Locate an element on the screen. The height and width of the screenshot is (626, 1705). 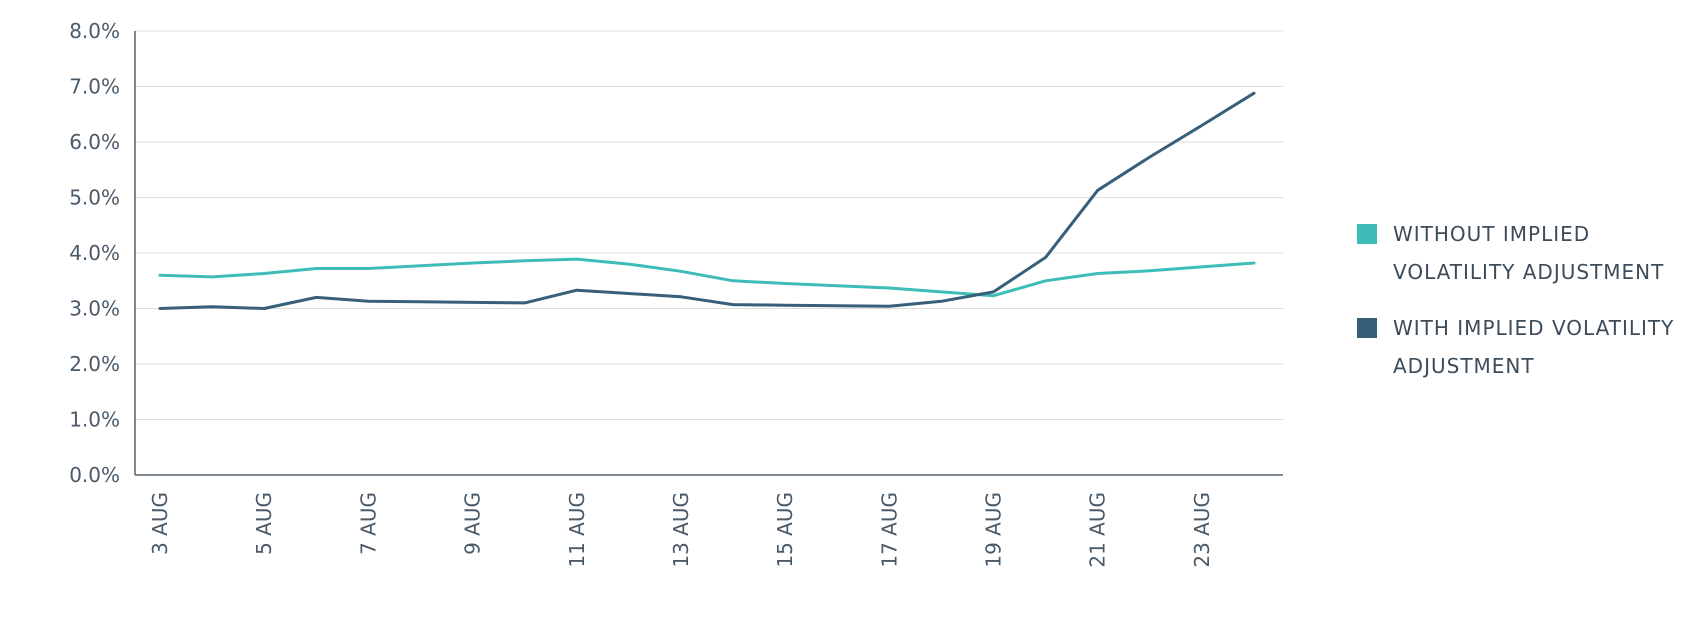
y-tick-label: 6.0% is located at coordinates (94, 142).